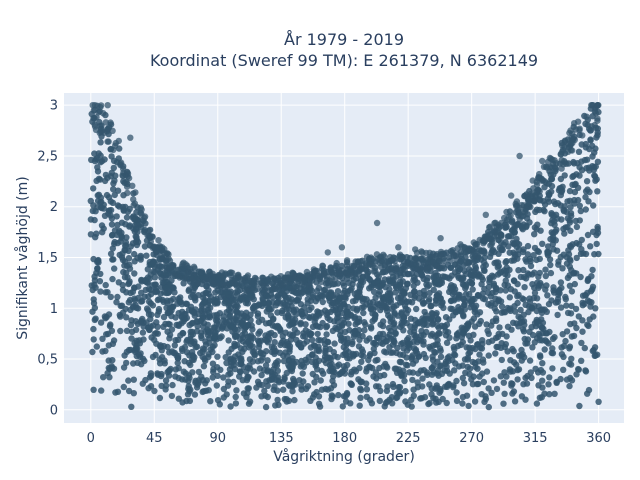 The height and width of the screenshot is (480, 640). Describe the element at coordinates (47, 360) in the screenshot. I see `y-tick-label: 0,5` at that location.